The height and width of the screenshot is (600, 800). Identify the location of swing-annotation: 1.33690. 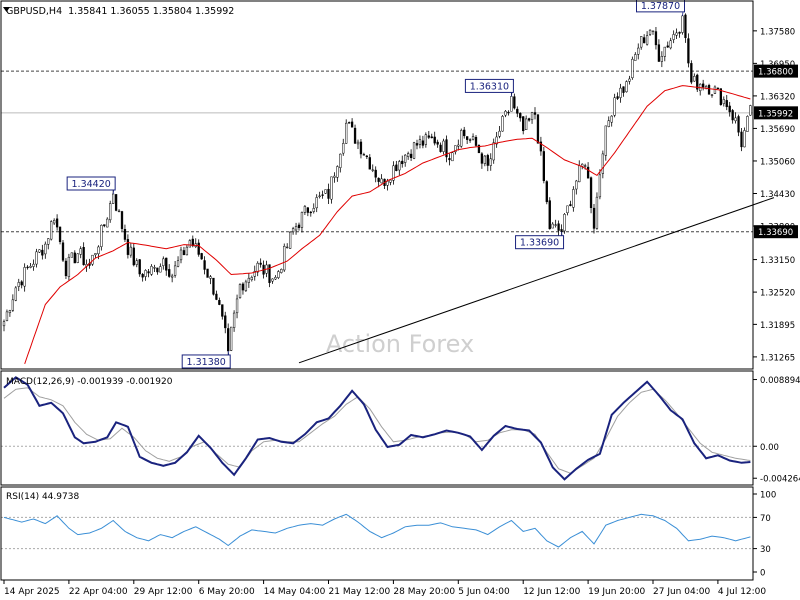
(540, 240).